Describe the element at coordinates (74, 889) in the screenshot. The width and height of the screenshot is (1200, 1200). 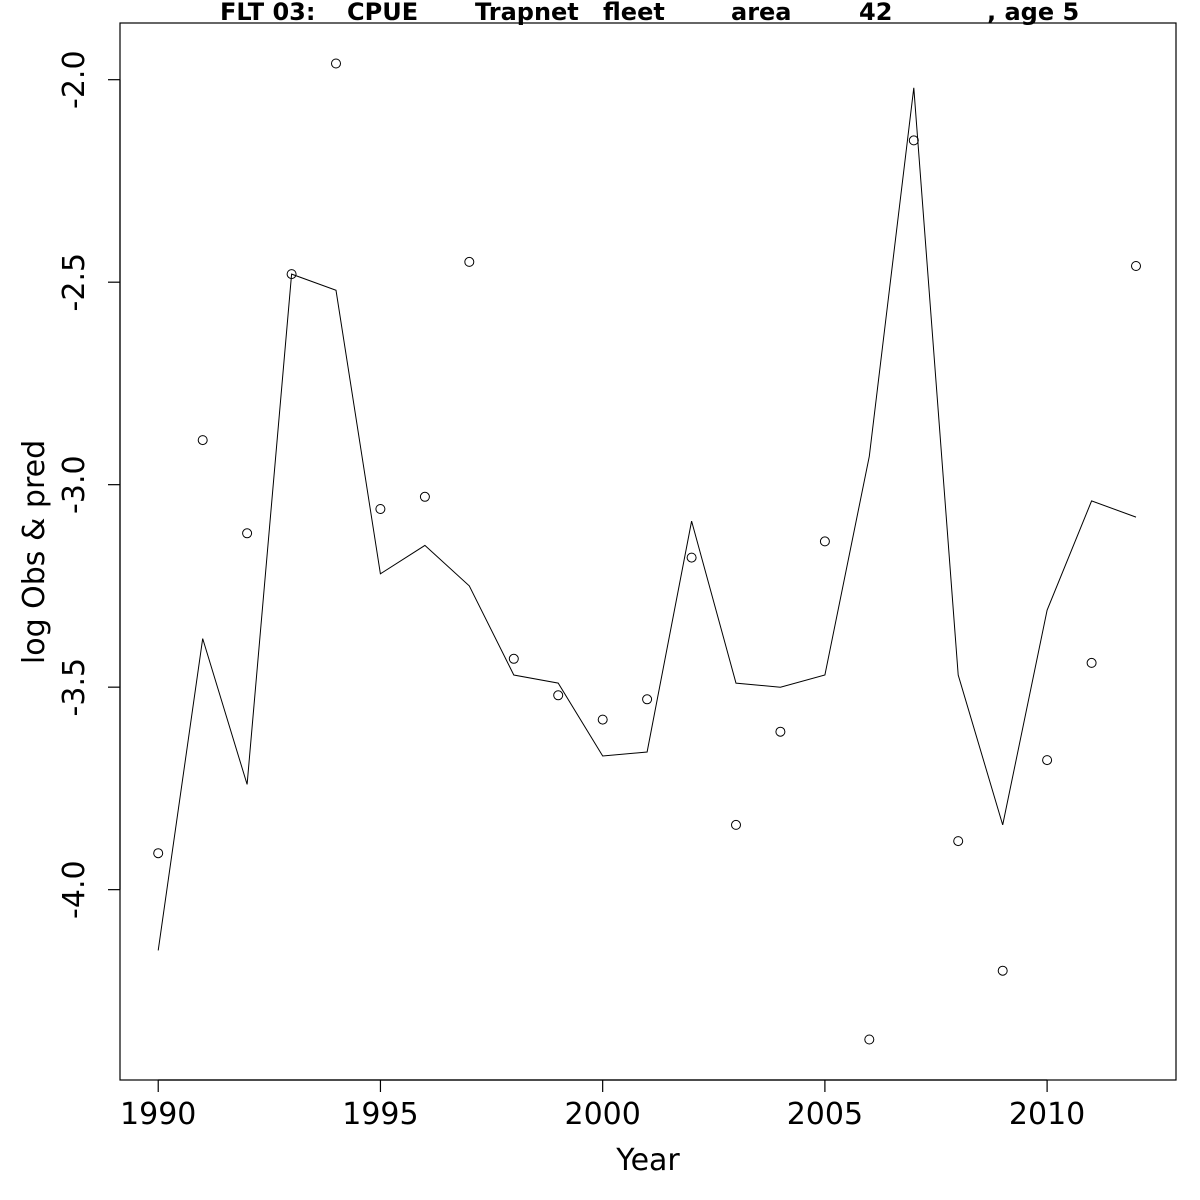
I see `y-tick-label: -4.0` at that location.